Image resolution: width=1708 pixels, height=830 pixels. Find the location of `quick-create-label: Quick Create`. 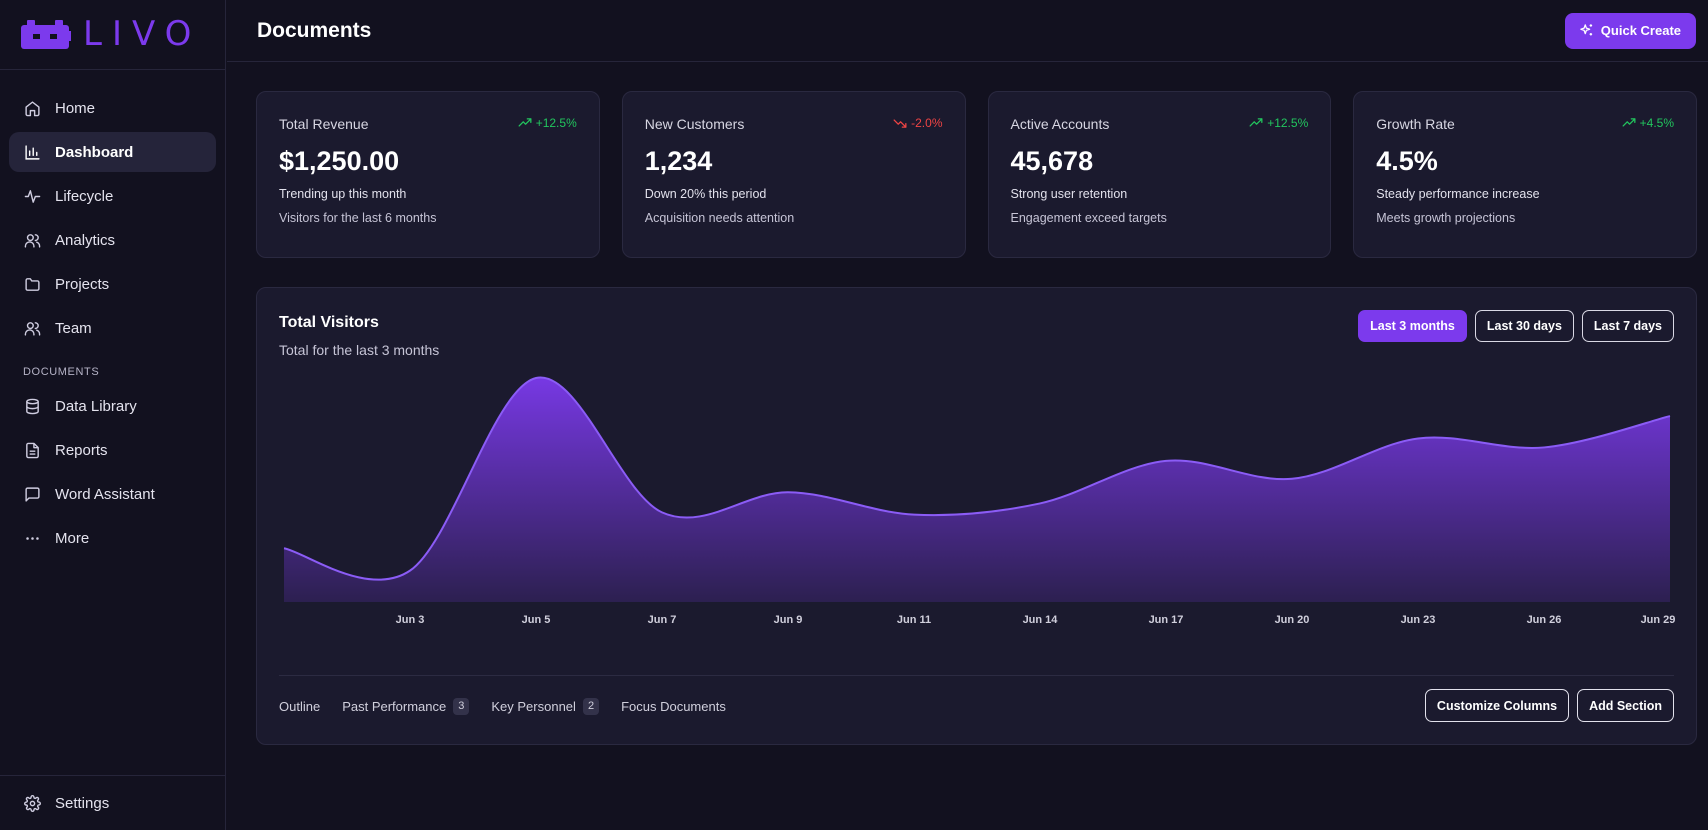

quick-create-label: Quick Create is located at coordinates (1640, 30).